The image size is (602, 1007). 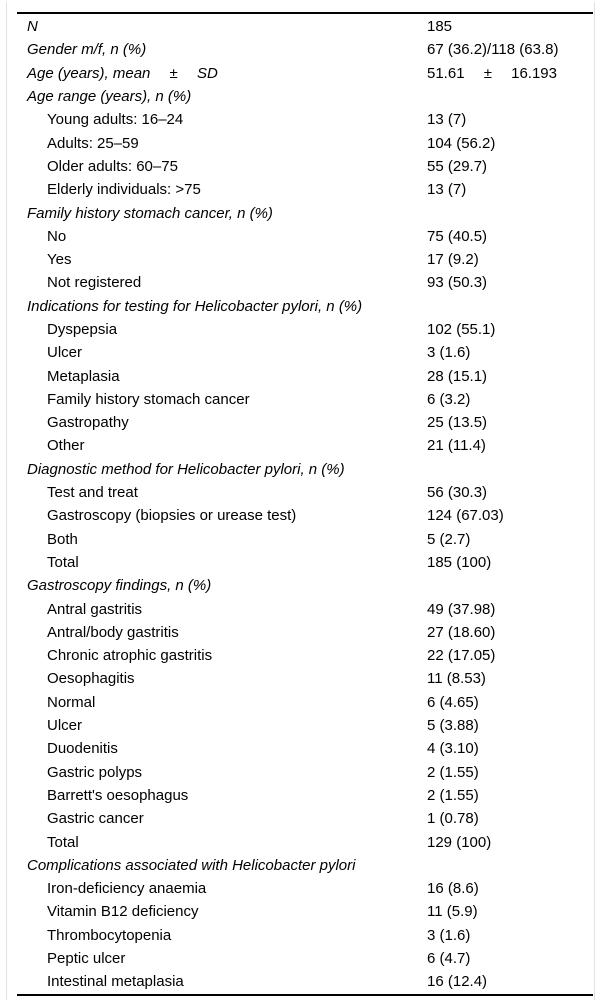 I want to click on table-row: Antral/body gastritis 27 (18.60), so click(x=305, y=632).